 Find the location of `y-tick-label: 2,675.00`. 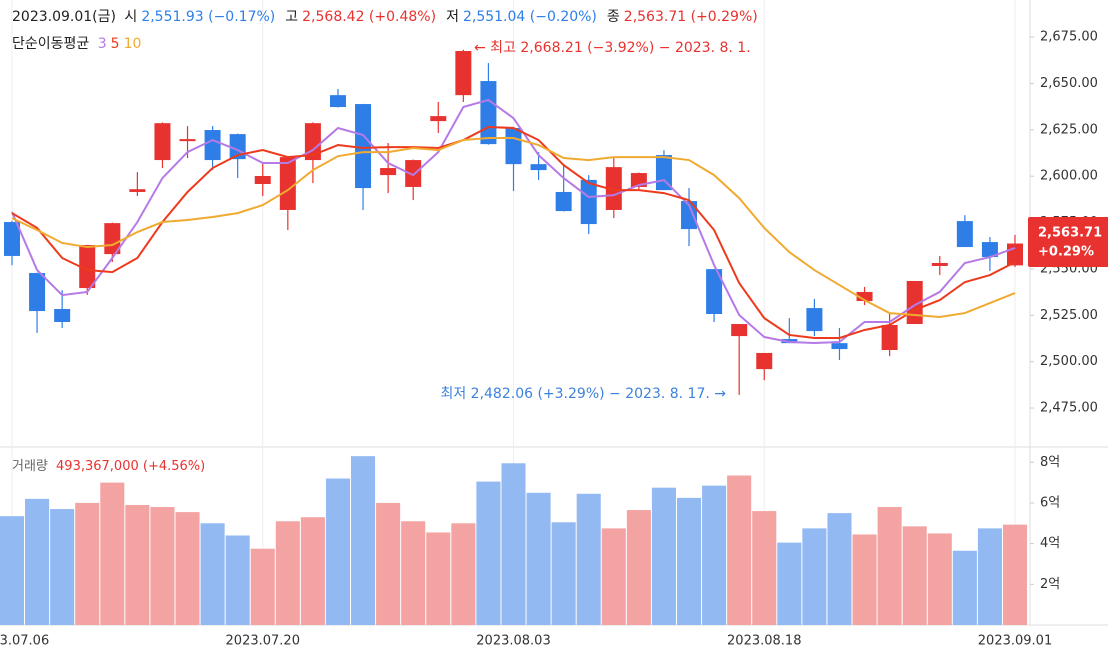

y-tick-label: 2,675.00 is located at coordinates (1069, 37).